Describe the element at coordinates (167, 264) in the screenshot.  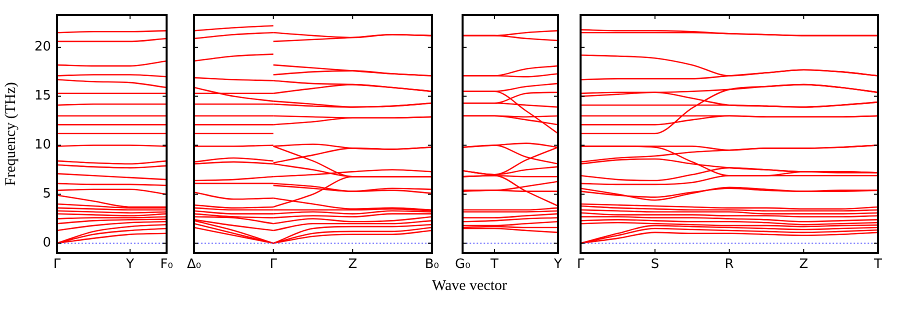
I see `x-tick-label: F₀` at that location.